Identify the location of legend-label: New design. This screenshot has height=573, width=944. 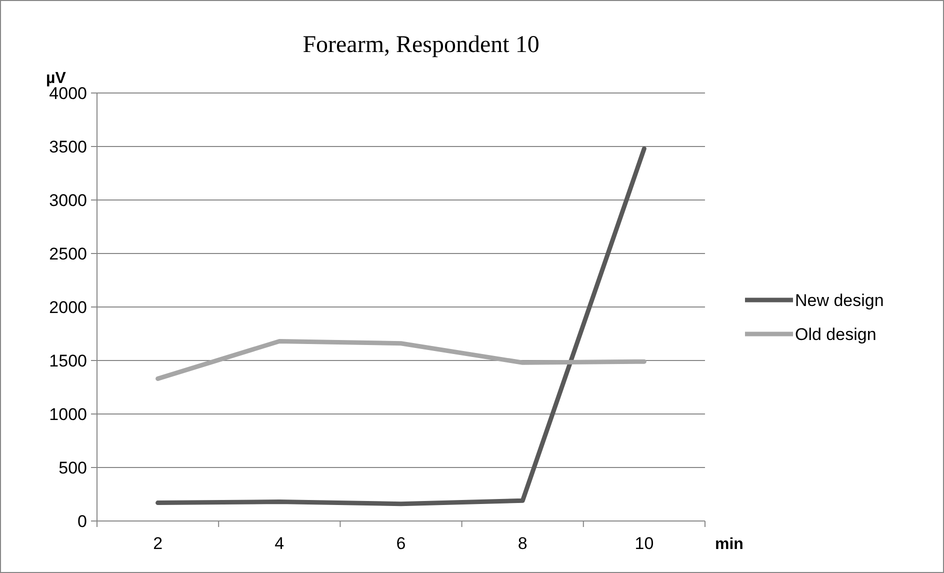
(839, 300).